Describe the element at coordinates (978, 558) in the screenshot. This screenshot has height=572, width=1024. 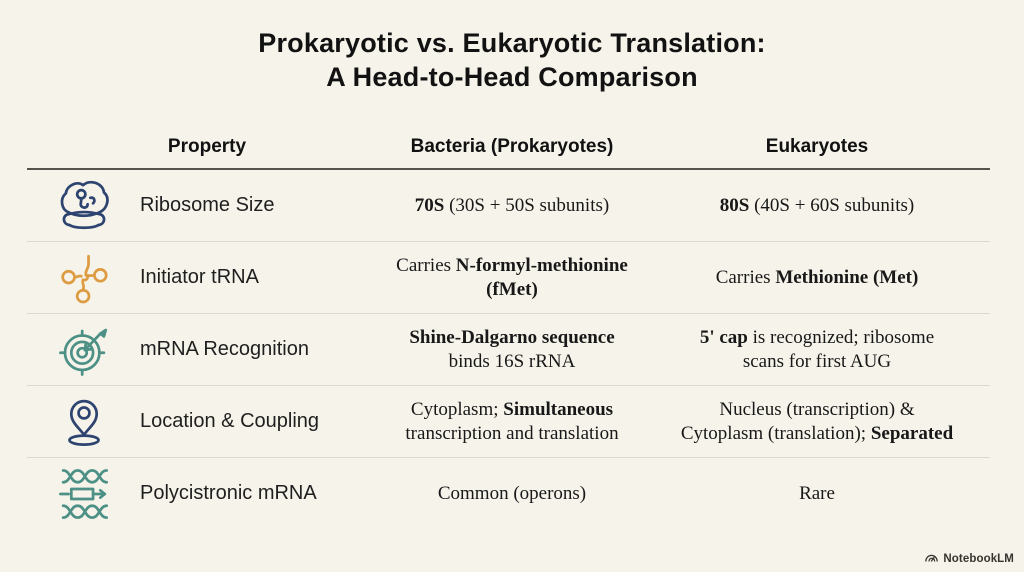
I see `brand-label: NotebookLM` at that location.